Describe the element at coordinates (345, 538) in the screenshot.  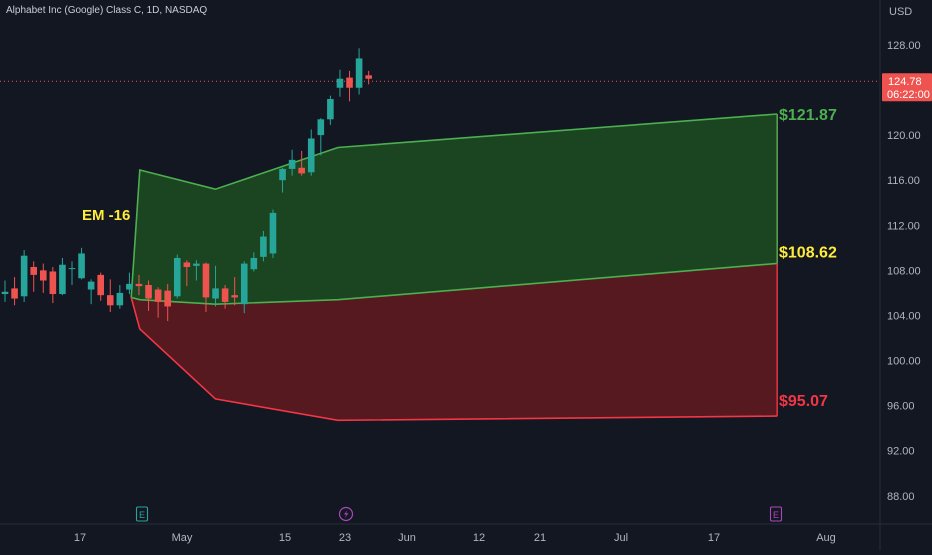
I see `time-tick-label: 23` at that location.